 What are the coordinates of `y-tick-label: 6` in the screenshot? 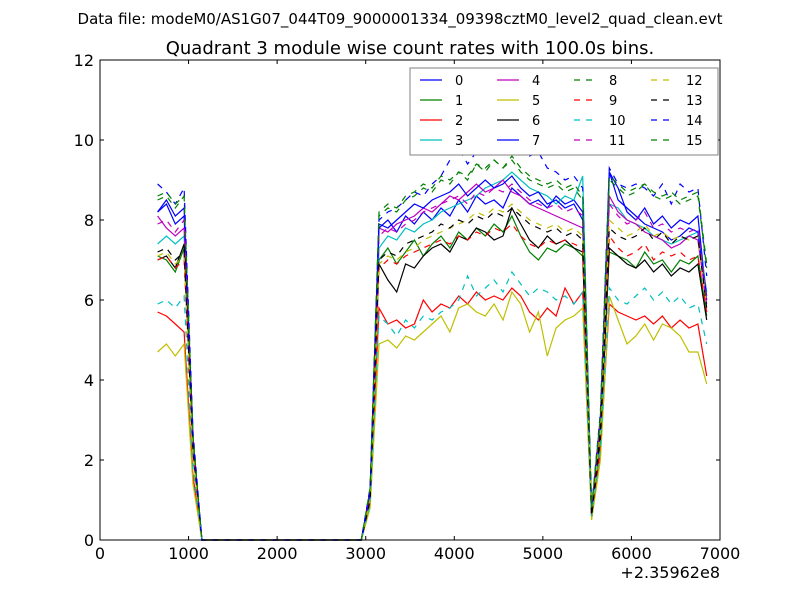 It's located at (89, 300).